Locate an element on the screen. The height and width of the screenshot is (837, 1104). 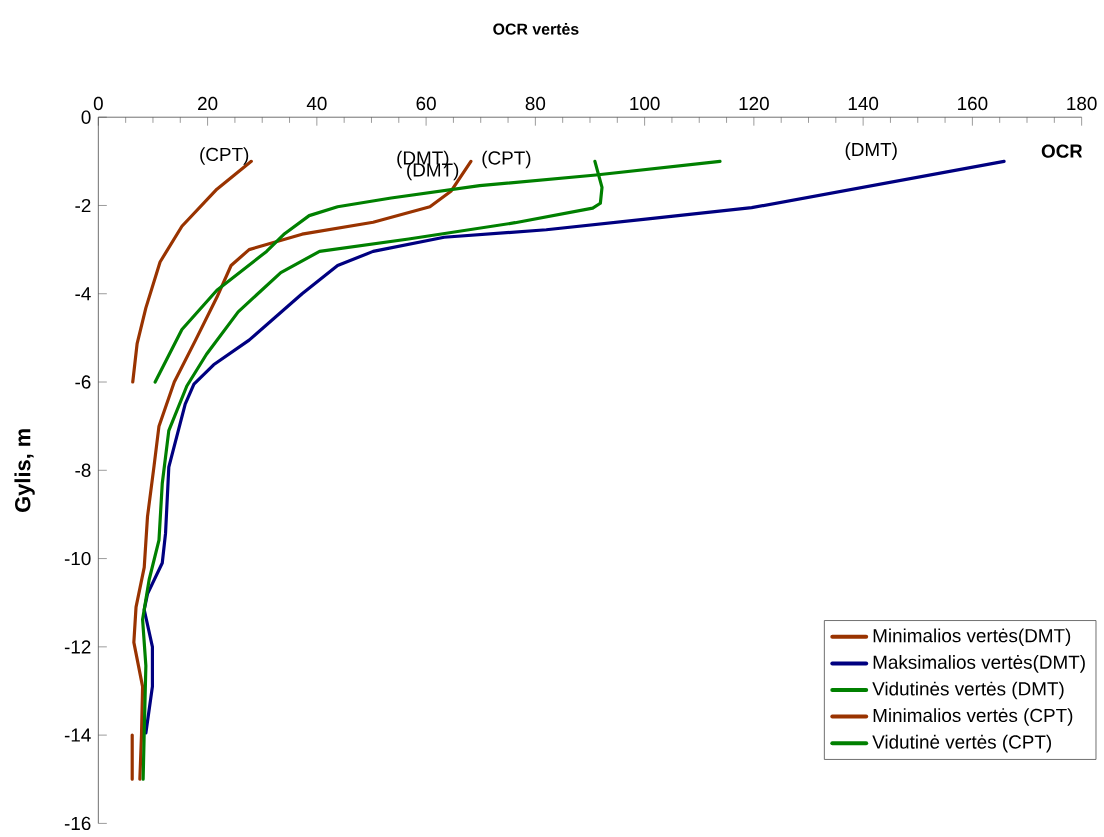
annotation: OCR is located at coordinates (1062, 151).